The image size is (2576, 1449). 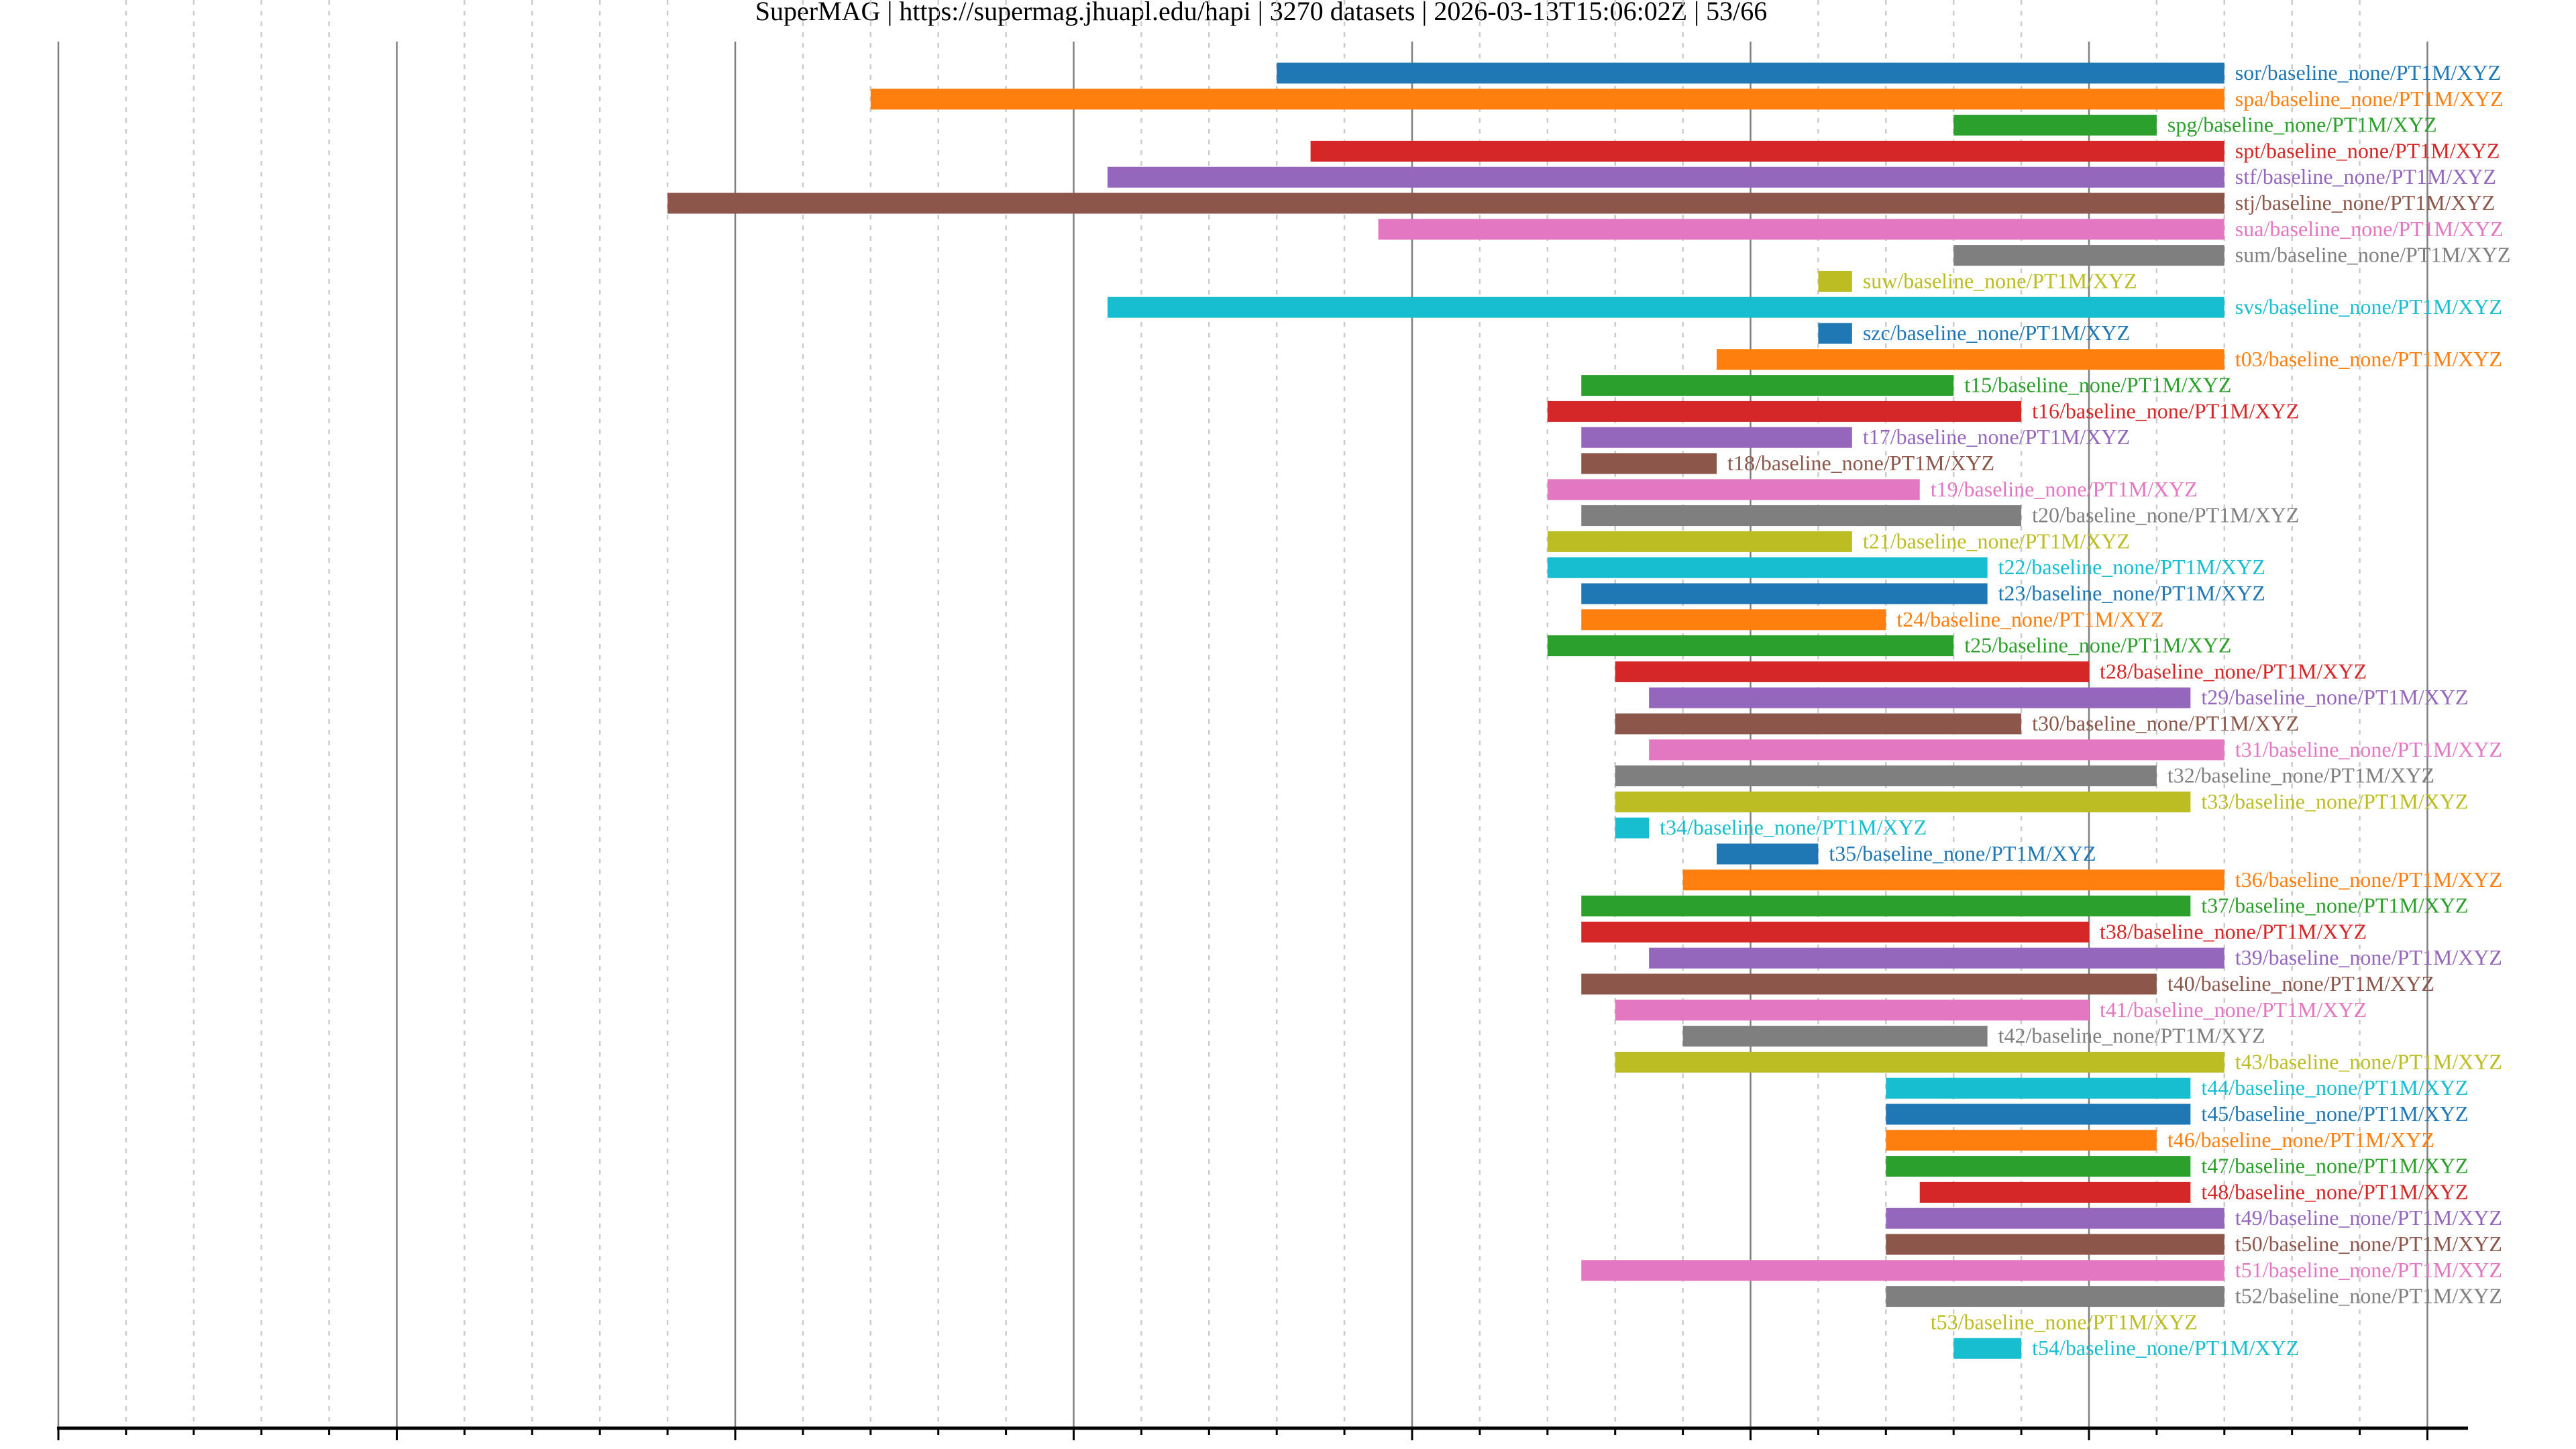 What do you see at coordinates (2097, 385) in the screenshot?
I see `bar-label: t15/baseline_none/PT1M/XYZ` at bounding box center [2097, 385].